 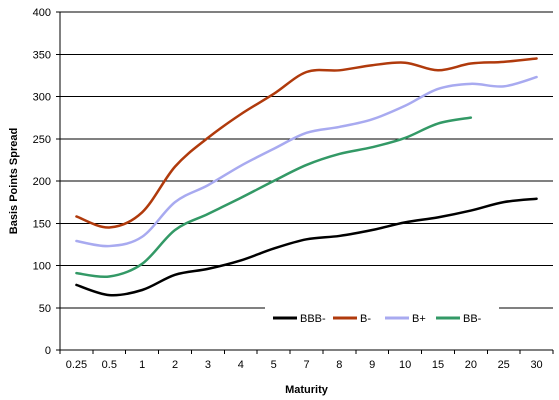 What do you see at coordinates (175, 365) in the screenshot?
I see `x-tick-label: 2` at bounding box center [175, 365].